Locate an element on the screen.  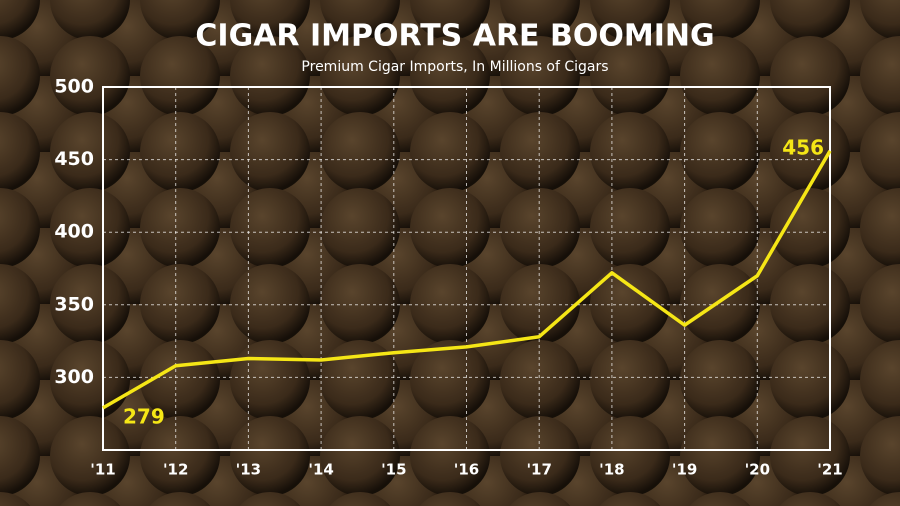
x-tick-label: '17 is located at coordinates (538, 470).